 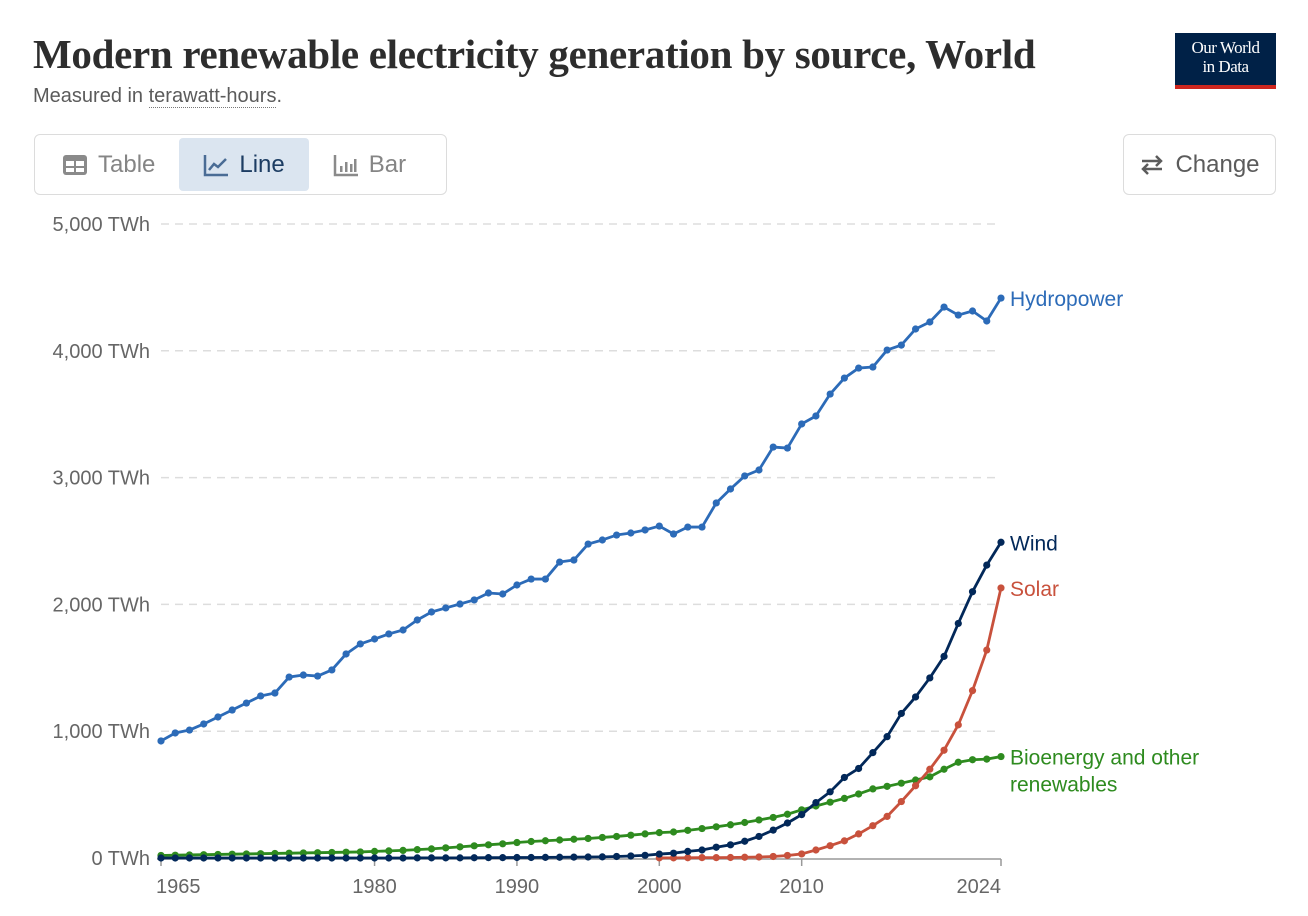 I want to click on tab-line: Line, so click(x=244, y=164).